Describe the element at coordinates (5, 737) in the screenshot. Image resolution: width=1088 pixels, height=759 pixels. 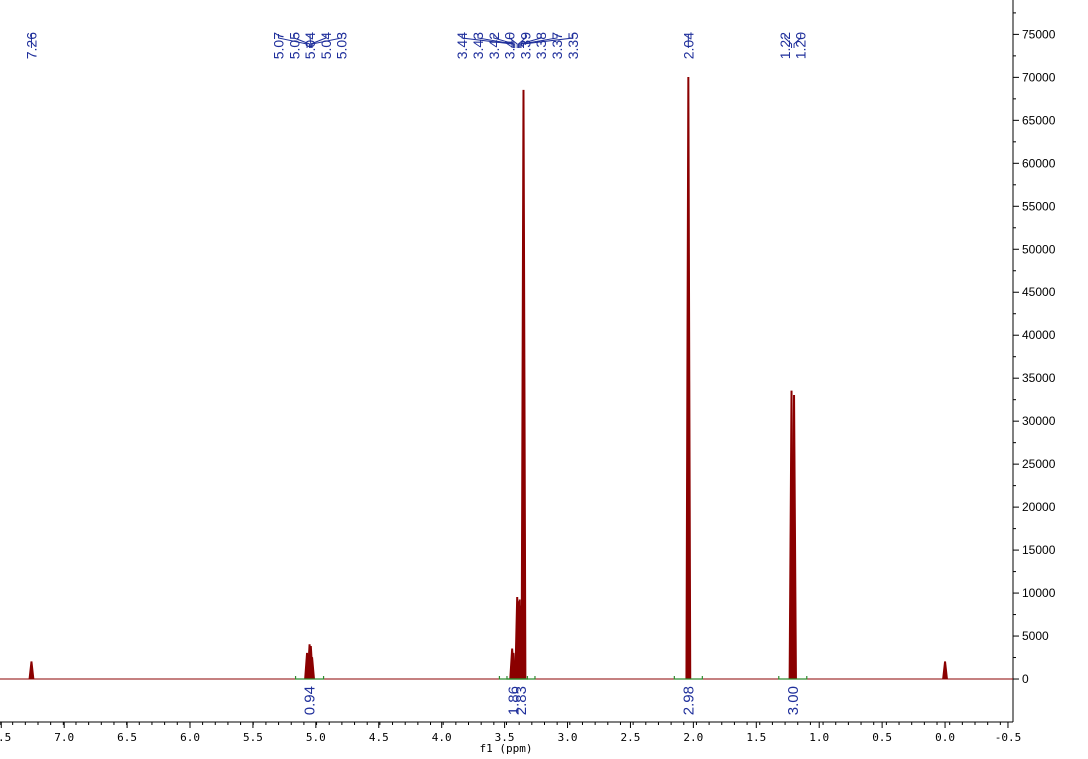
I see `x-tick-label: 7.5` at that location.